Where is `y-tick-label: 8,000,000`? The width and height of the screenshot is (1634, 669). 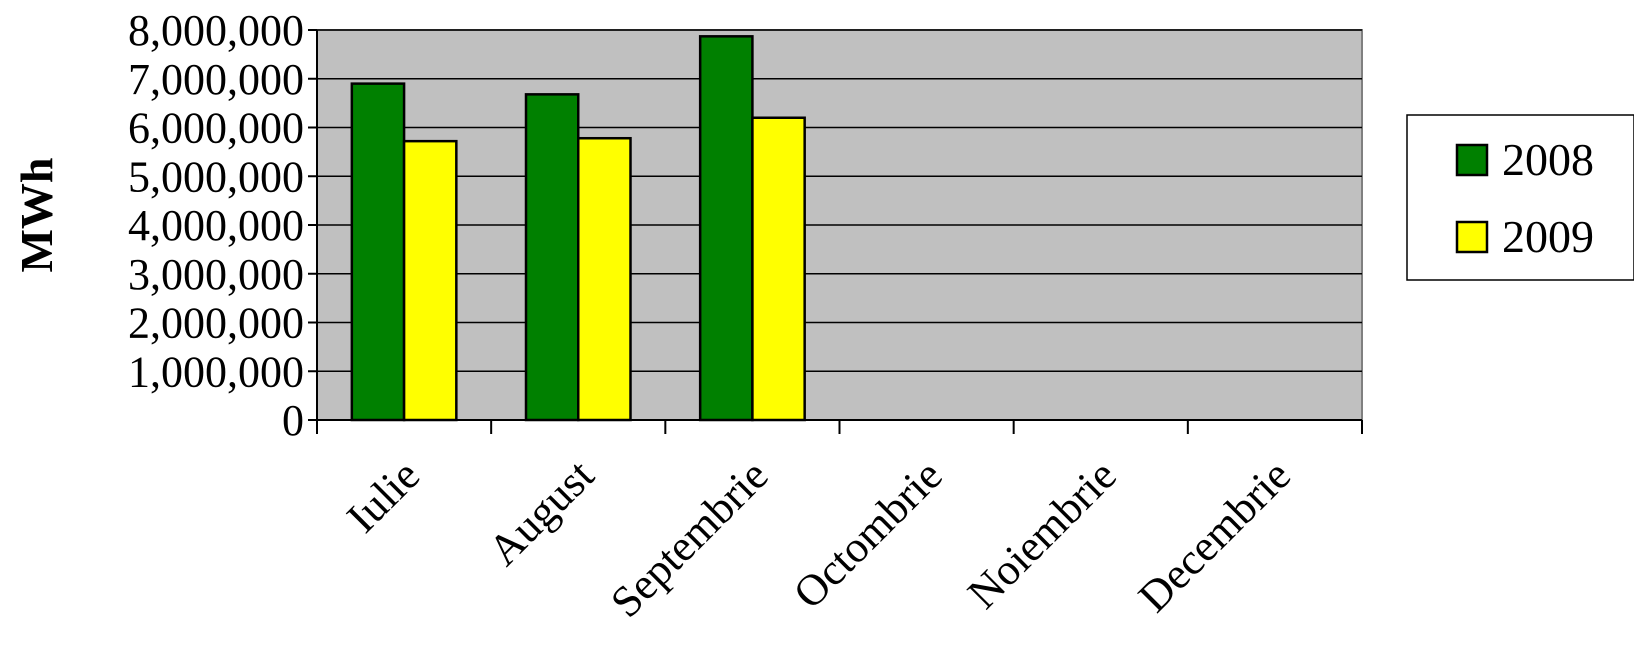
y-tick-label: 8,000,000 is located at coordinates (216, 30).